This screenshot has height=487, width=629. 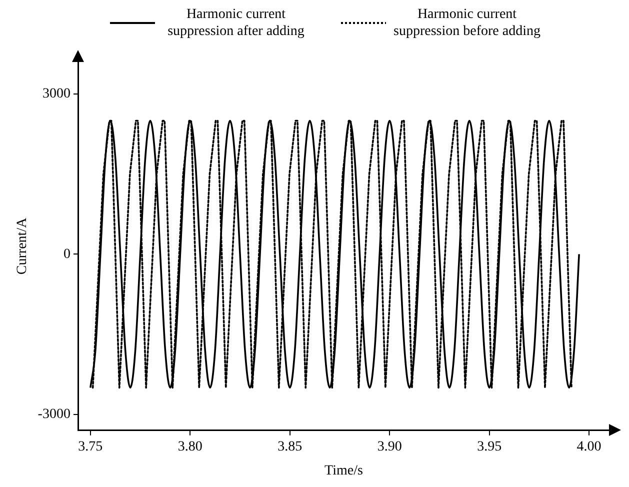 What do you see at coordinates (22, 245) in the screenshot?
I see `y-axis-title: Current/A` at bounding box center [22, 245].